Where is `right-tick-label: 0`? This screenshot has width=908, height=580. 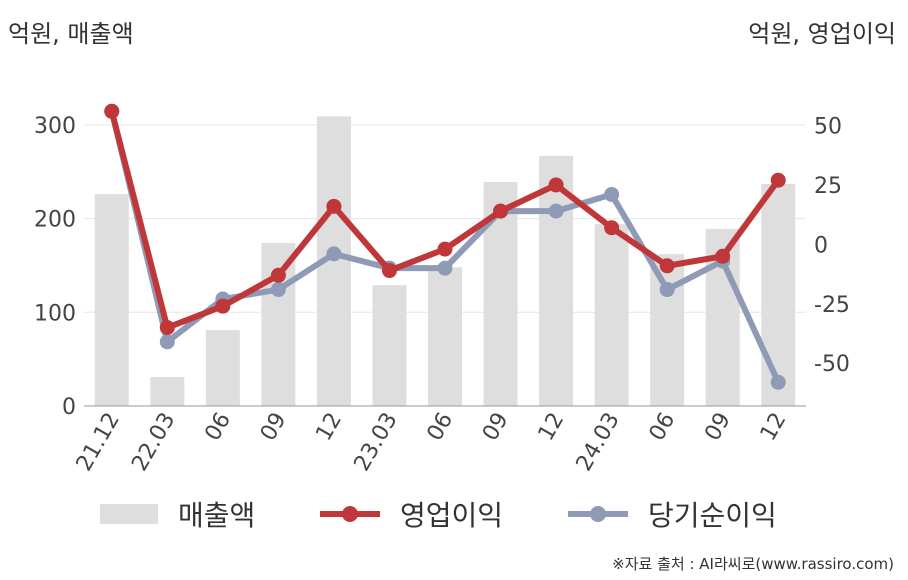
right-tick-label: 0 is located at coordinates (821, 245).